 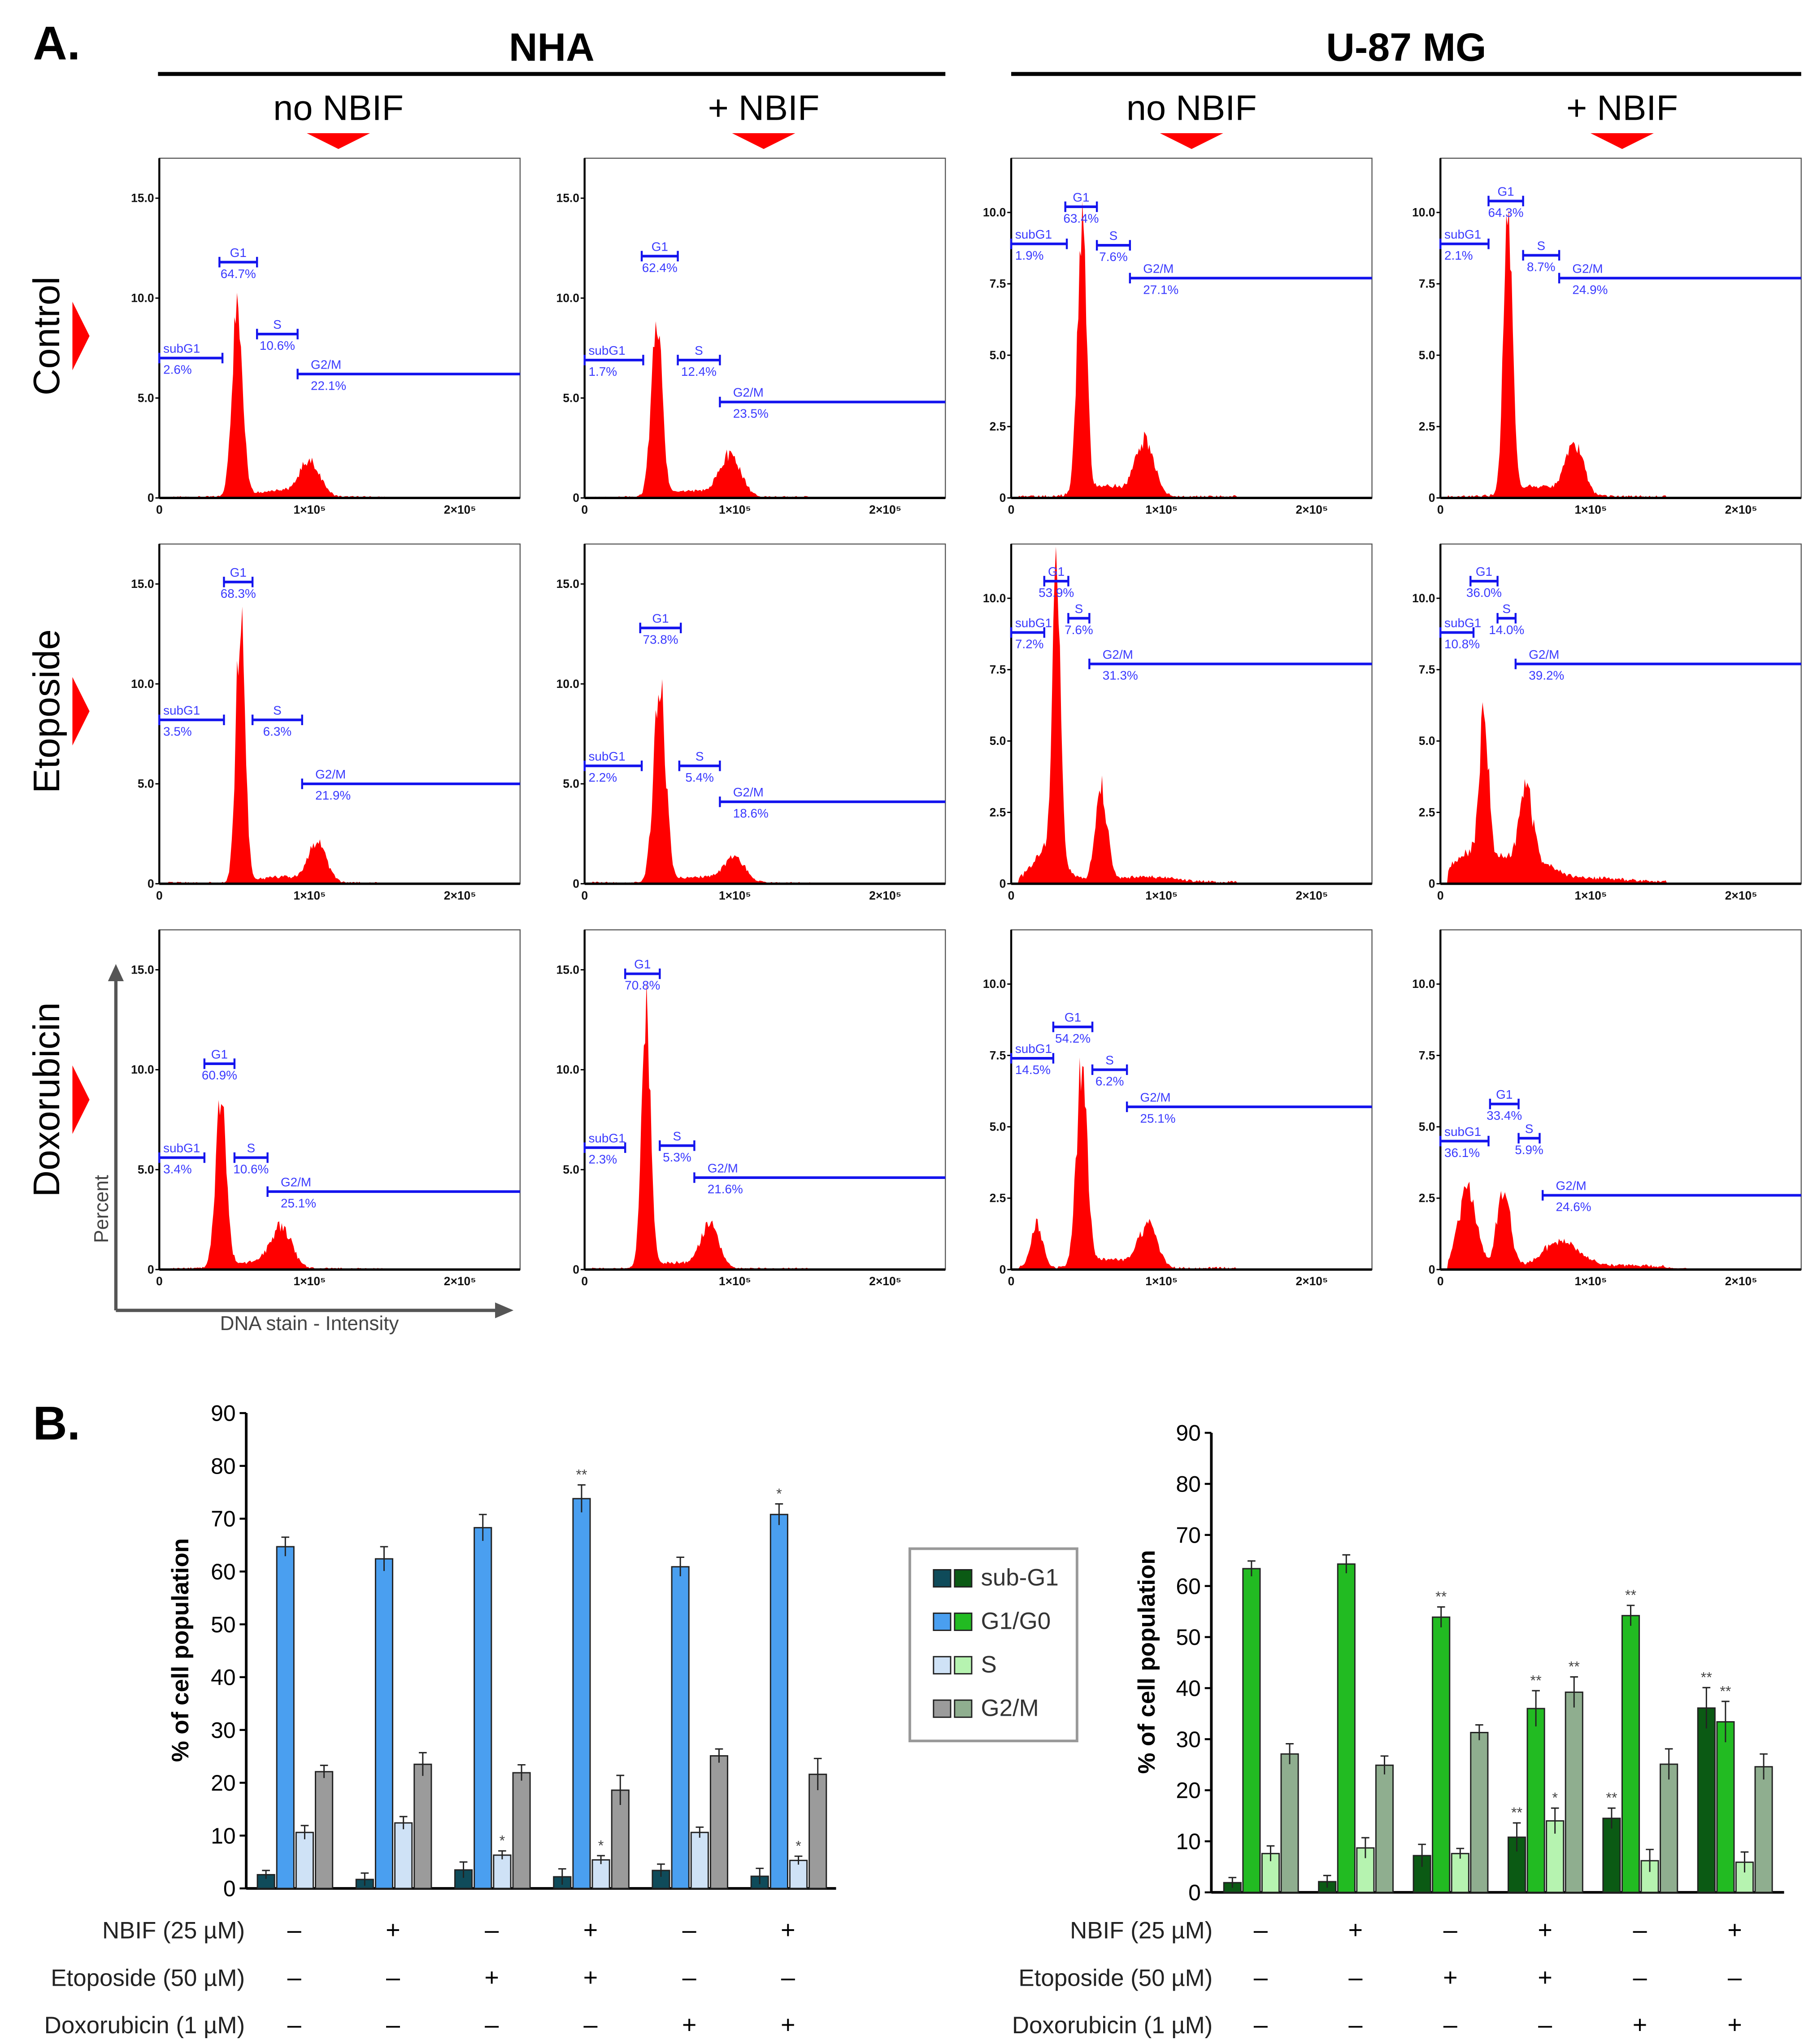 What do you see at coordinates (116, 973) in the screenshot?
I see `arrow-head-up-icon` at bounding box center [116, 973].